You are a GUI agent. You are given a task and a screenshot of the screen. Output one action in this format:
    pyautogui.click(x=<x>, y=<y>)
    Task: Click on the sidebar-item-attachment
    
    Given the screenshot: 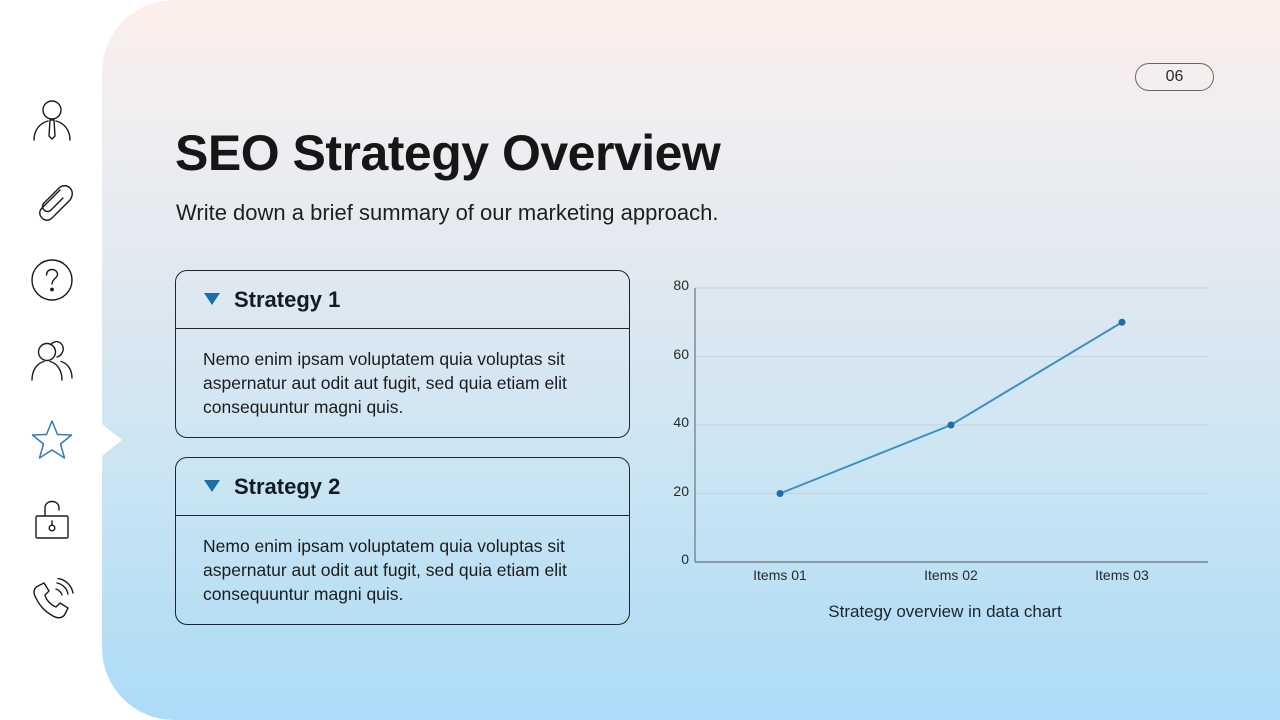 What is the action you would take?
    pyautogui.click(x=52, y=200)
    